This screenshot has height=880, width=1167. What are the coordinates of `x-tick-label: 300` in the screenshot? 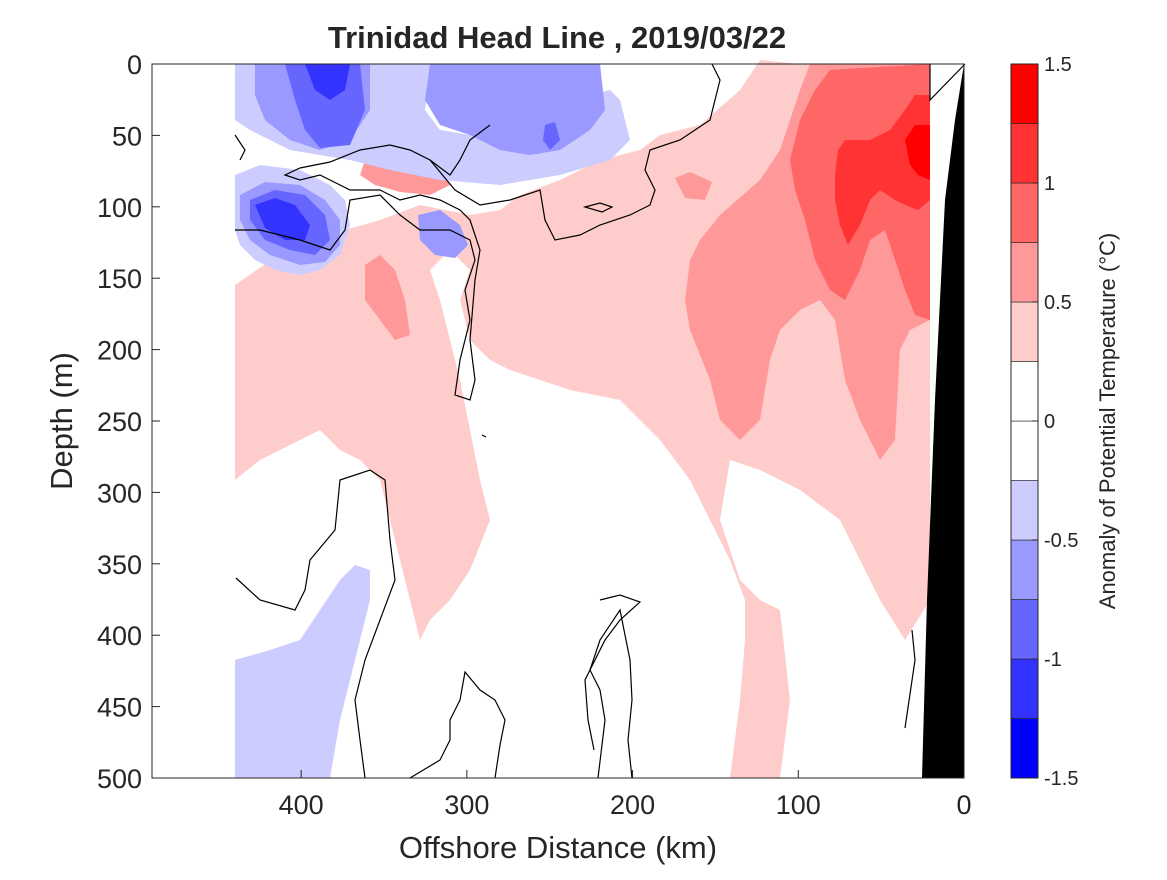 It's located at (466, 805).